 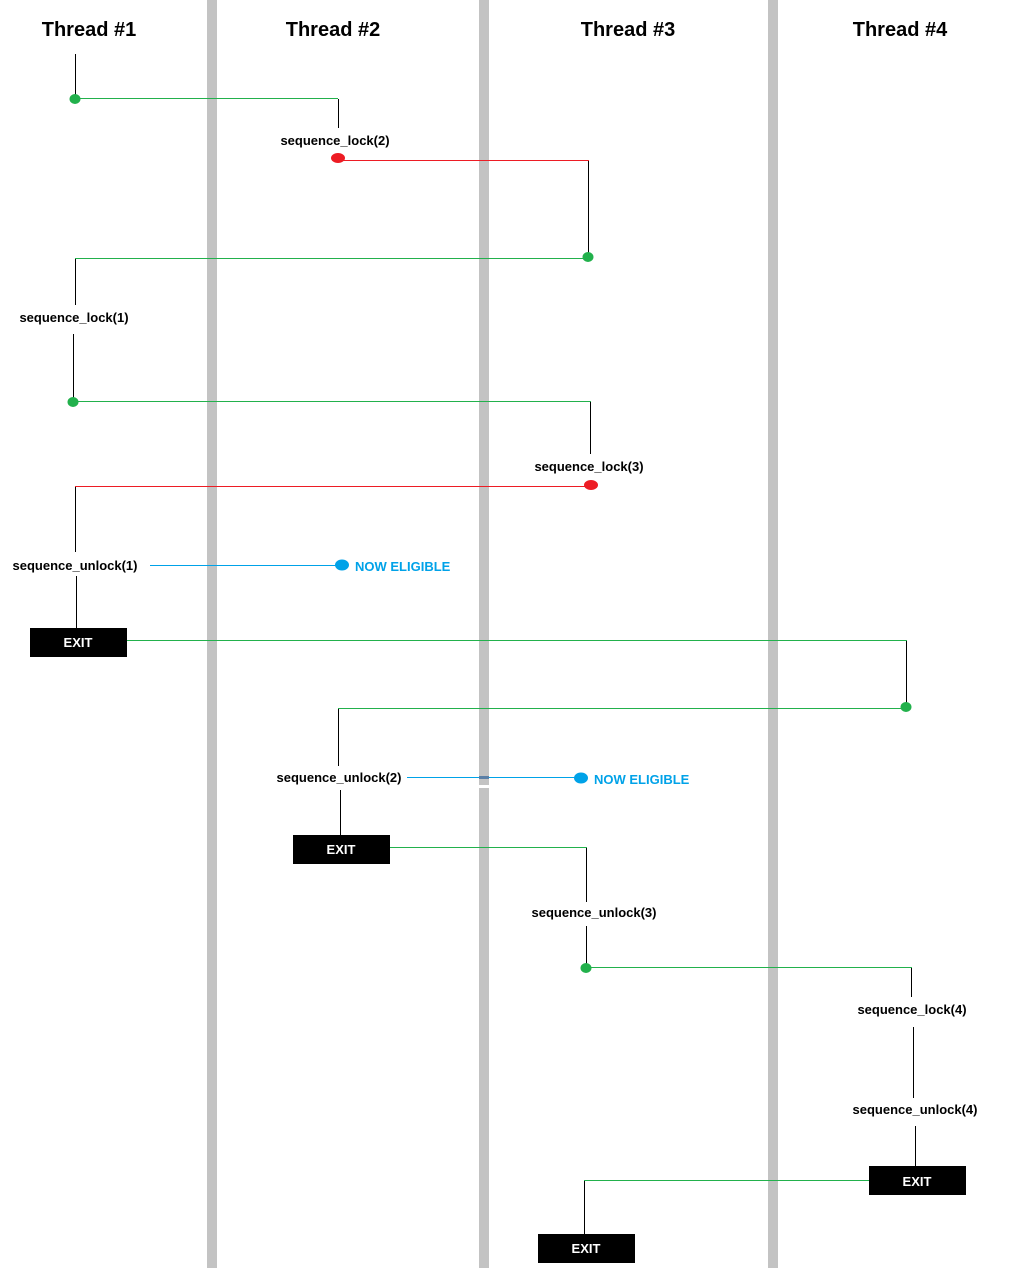 What do you see at coordinates (522, 673) in the screenshot?
I see `eligible-labels: NOW ELIGIBLE NOW ELIGIBLE` at bounding box center [522, 673].